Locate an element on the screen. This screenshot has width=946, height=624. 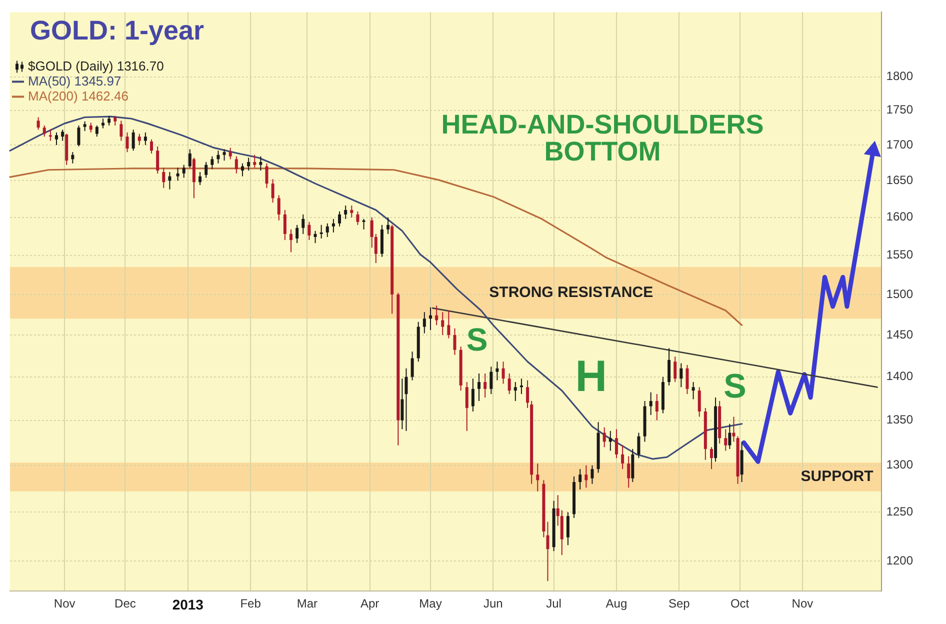
y-tick-label: 1300 is located at coordinates (900, 465).